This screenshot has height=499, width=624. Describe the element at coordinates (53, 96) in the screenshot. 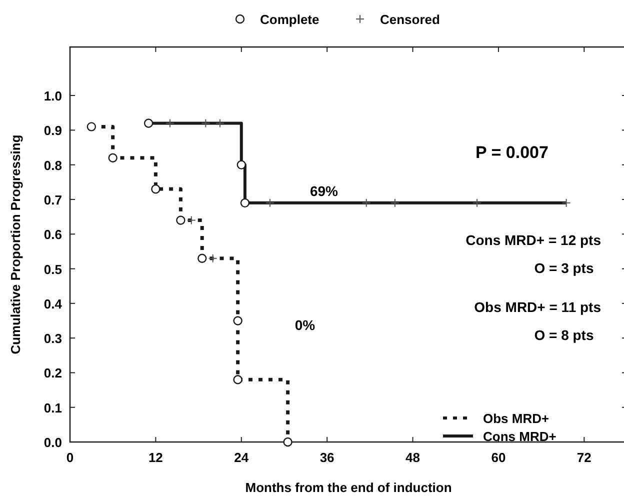

I see `y-tick-label: 1.0` at that location.